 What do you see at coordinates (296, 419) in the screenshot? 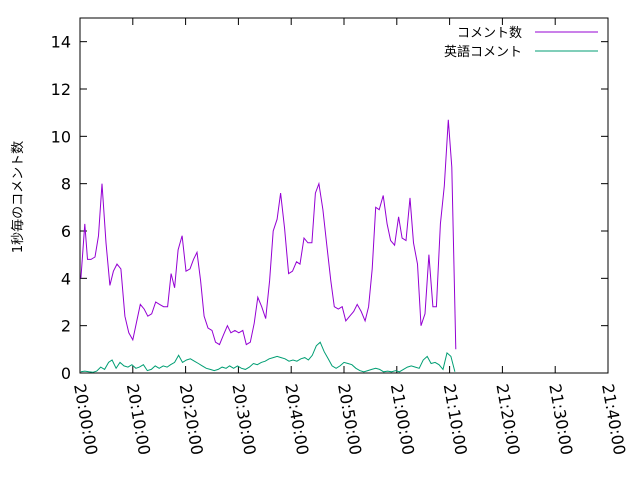
I see `x-tick-label: 20:40:00` at bounding box center [296, 419].